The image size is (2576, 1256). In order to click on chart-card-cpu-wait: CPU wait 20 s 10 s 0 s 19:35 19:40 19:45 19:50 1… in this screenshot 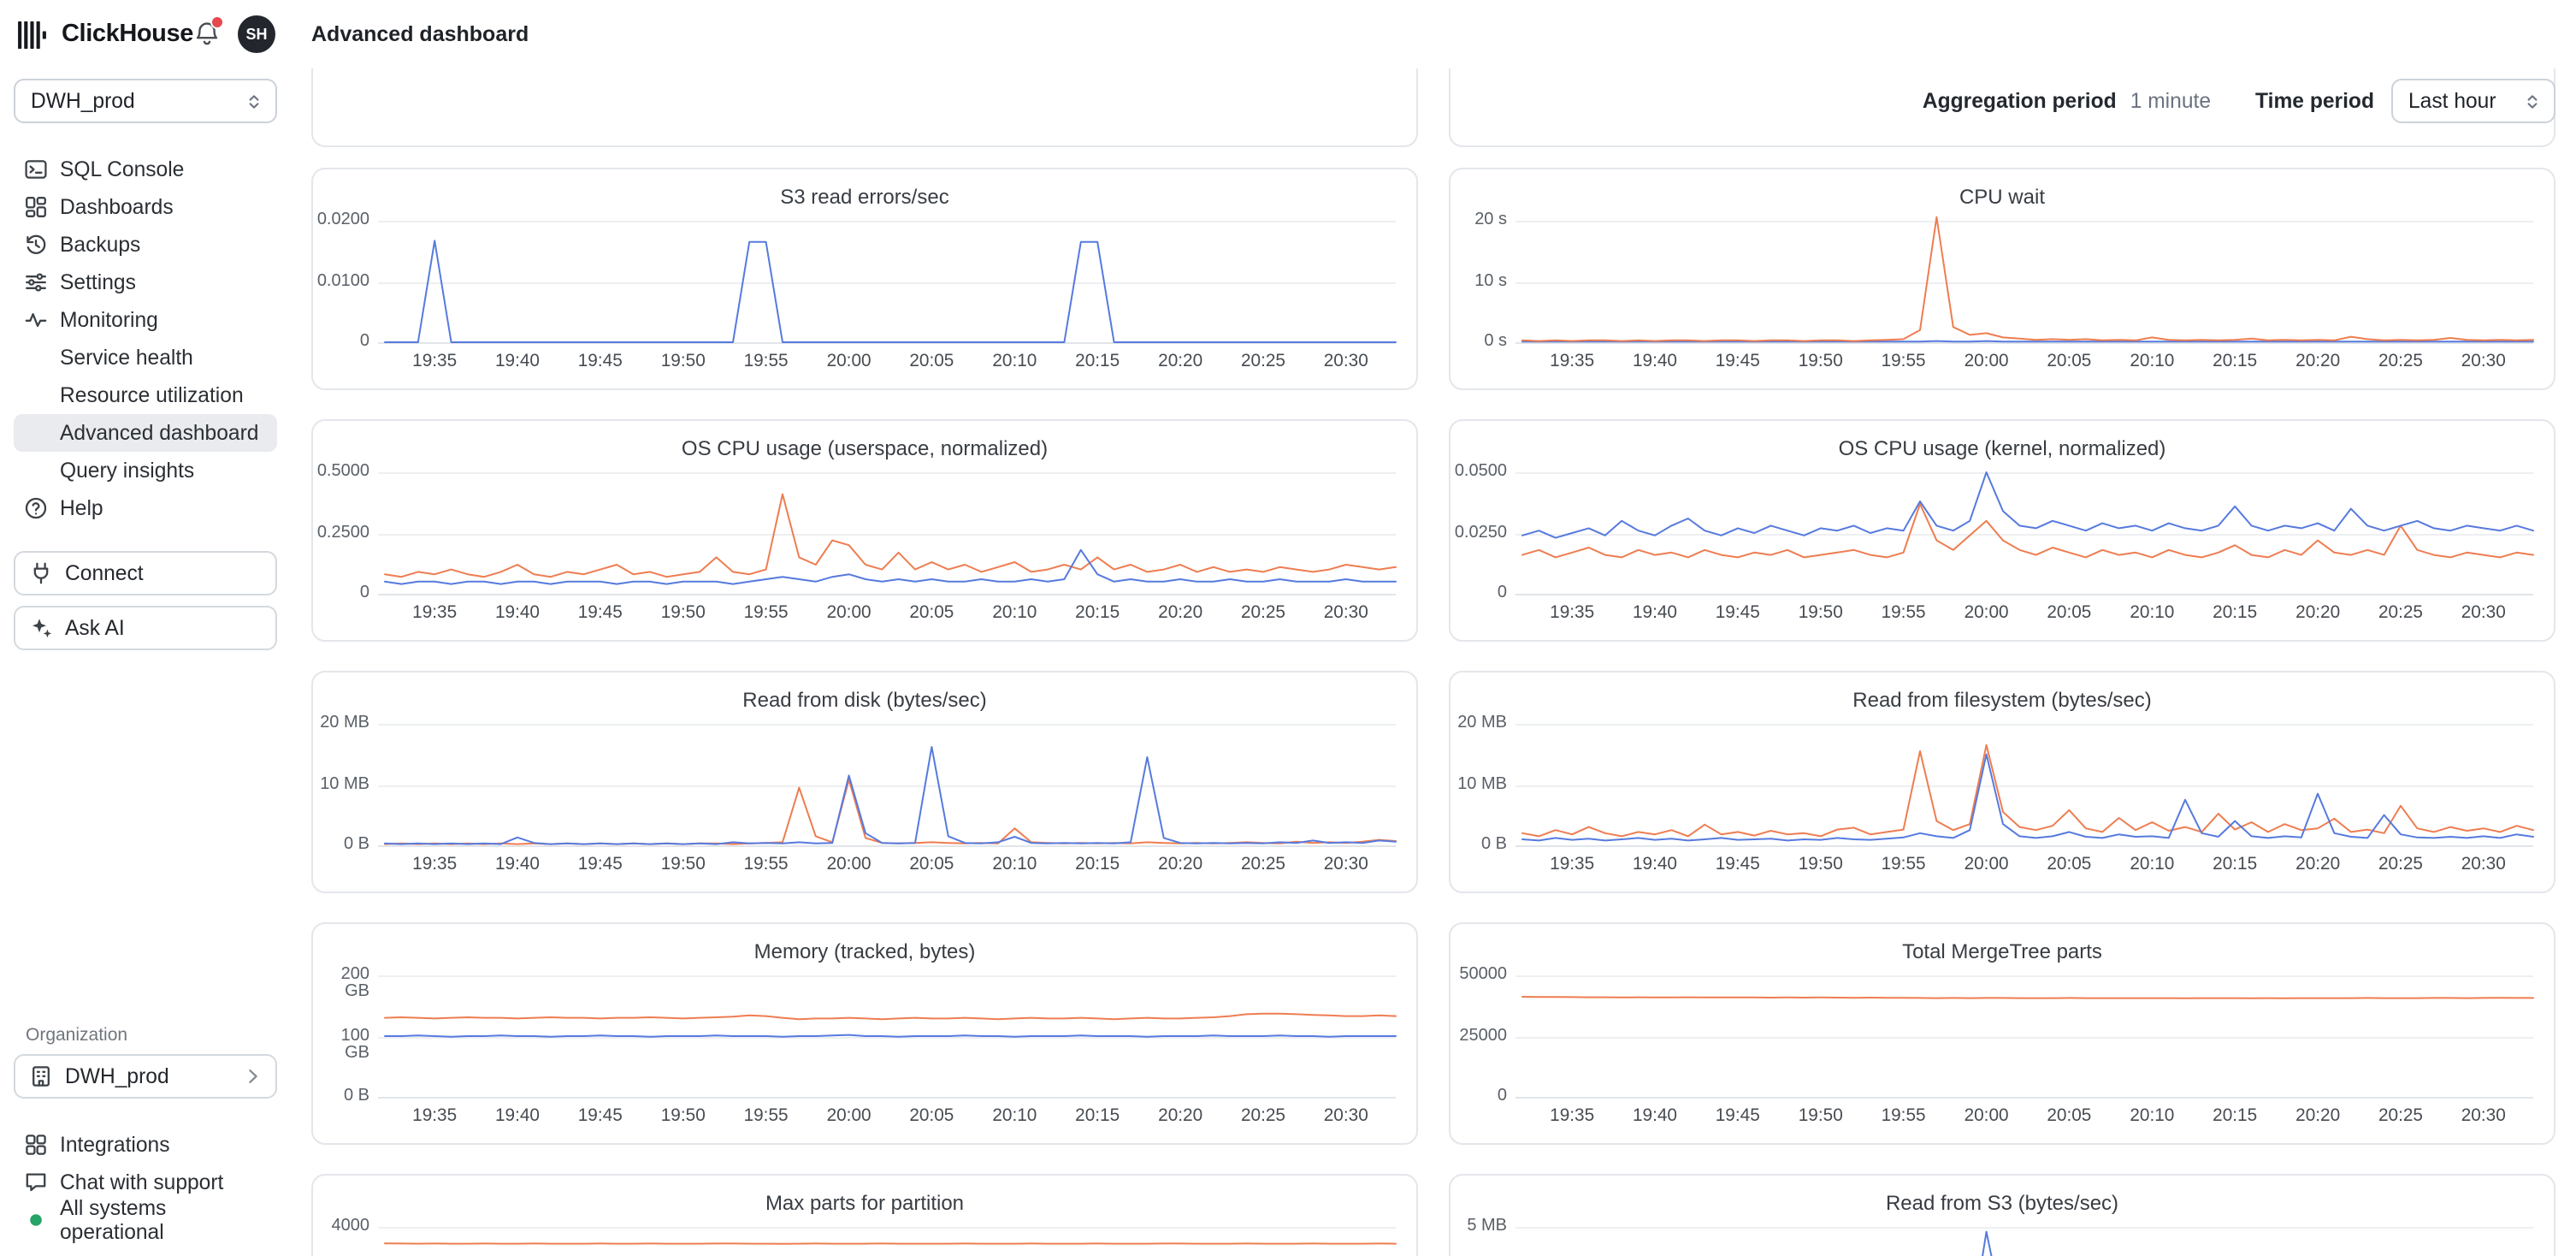, I will do `click(2002, 279)`.